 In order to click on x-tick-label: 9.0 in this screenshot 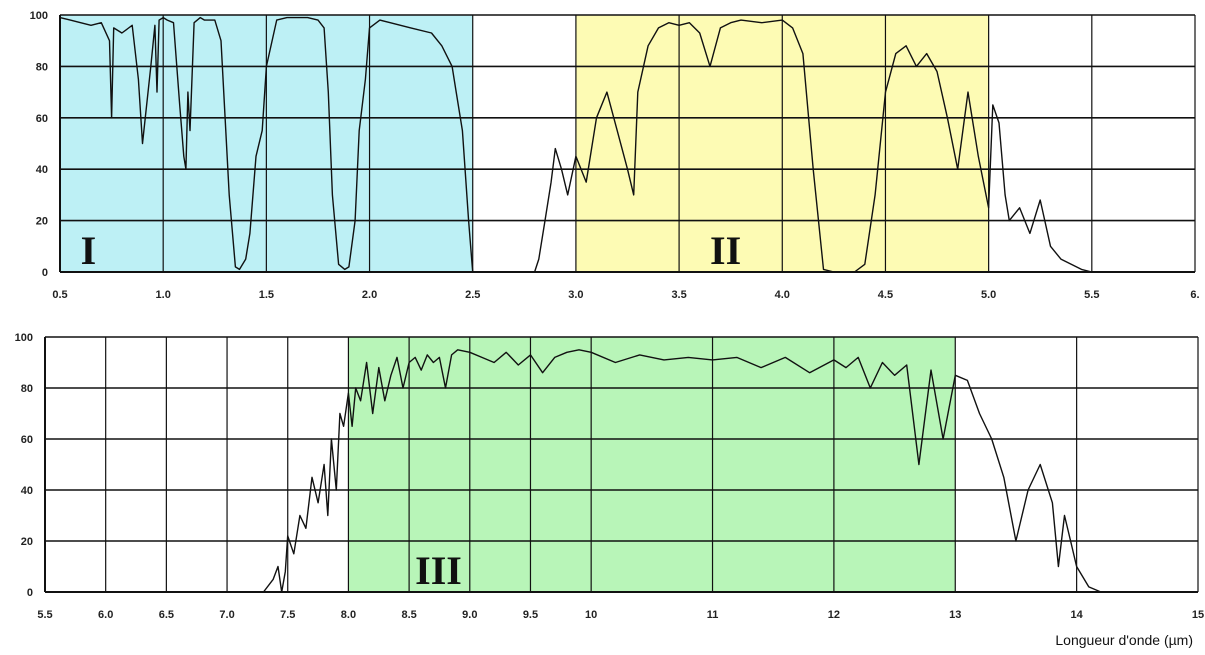, I will do `click(469, 615)`.